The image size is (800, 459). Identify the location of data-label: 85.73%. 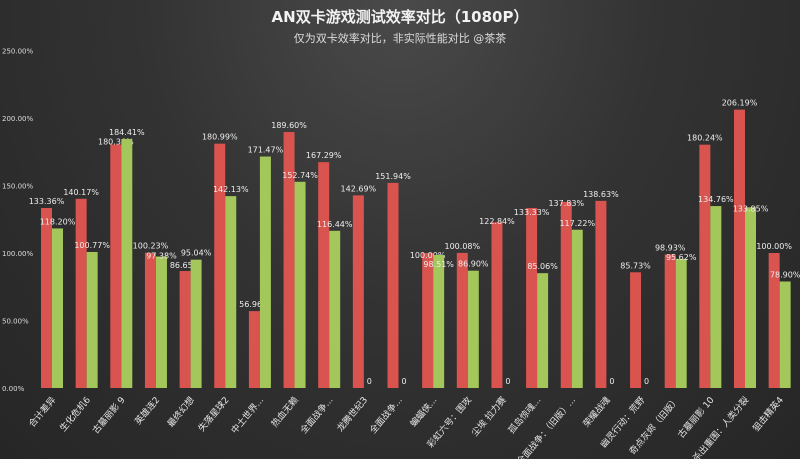
(635, 265).